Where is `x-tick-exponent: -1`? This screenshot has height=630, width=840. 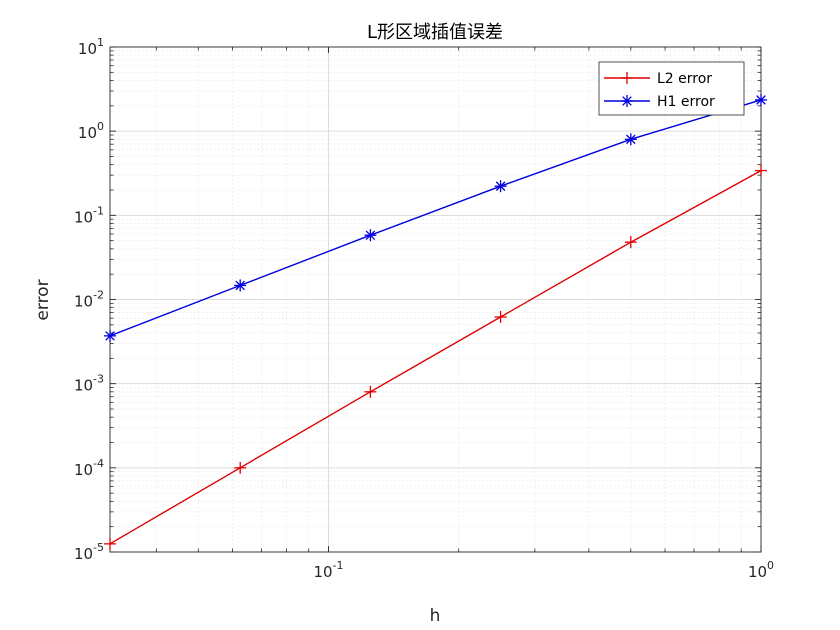
x-tick-exponent: -1 is located at coordinates (338, 565).